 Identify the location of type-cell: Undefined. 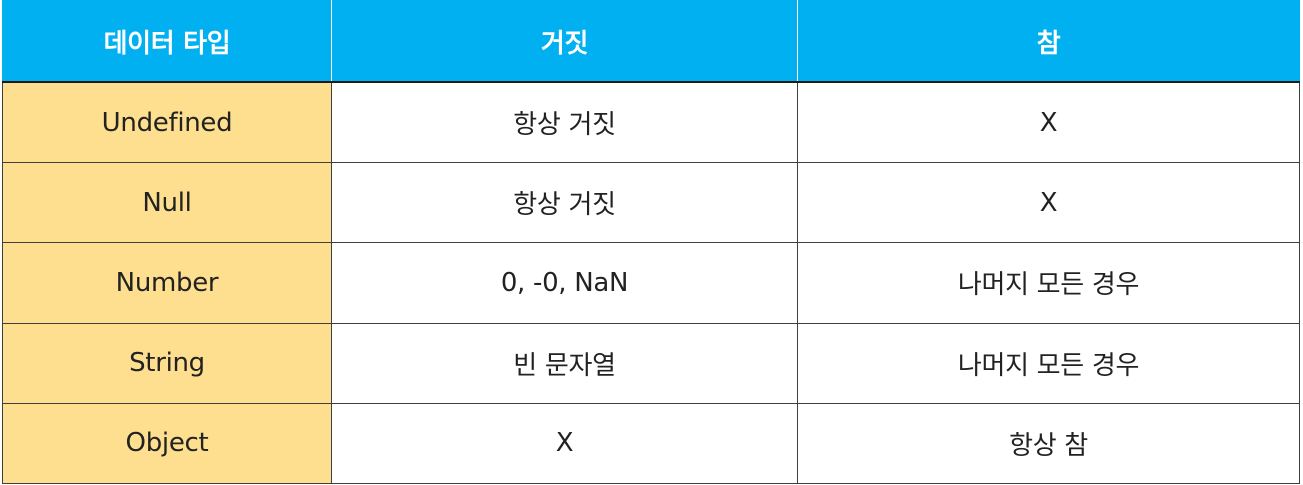
(167, 122).